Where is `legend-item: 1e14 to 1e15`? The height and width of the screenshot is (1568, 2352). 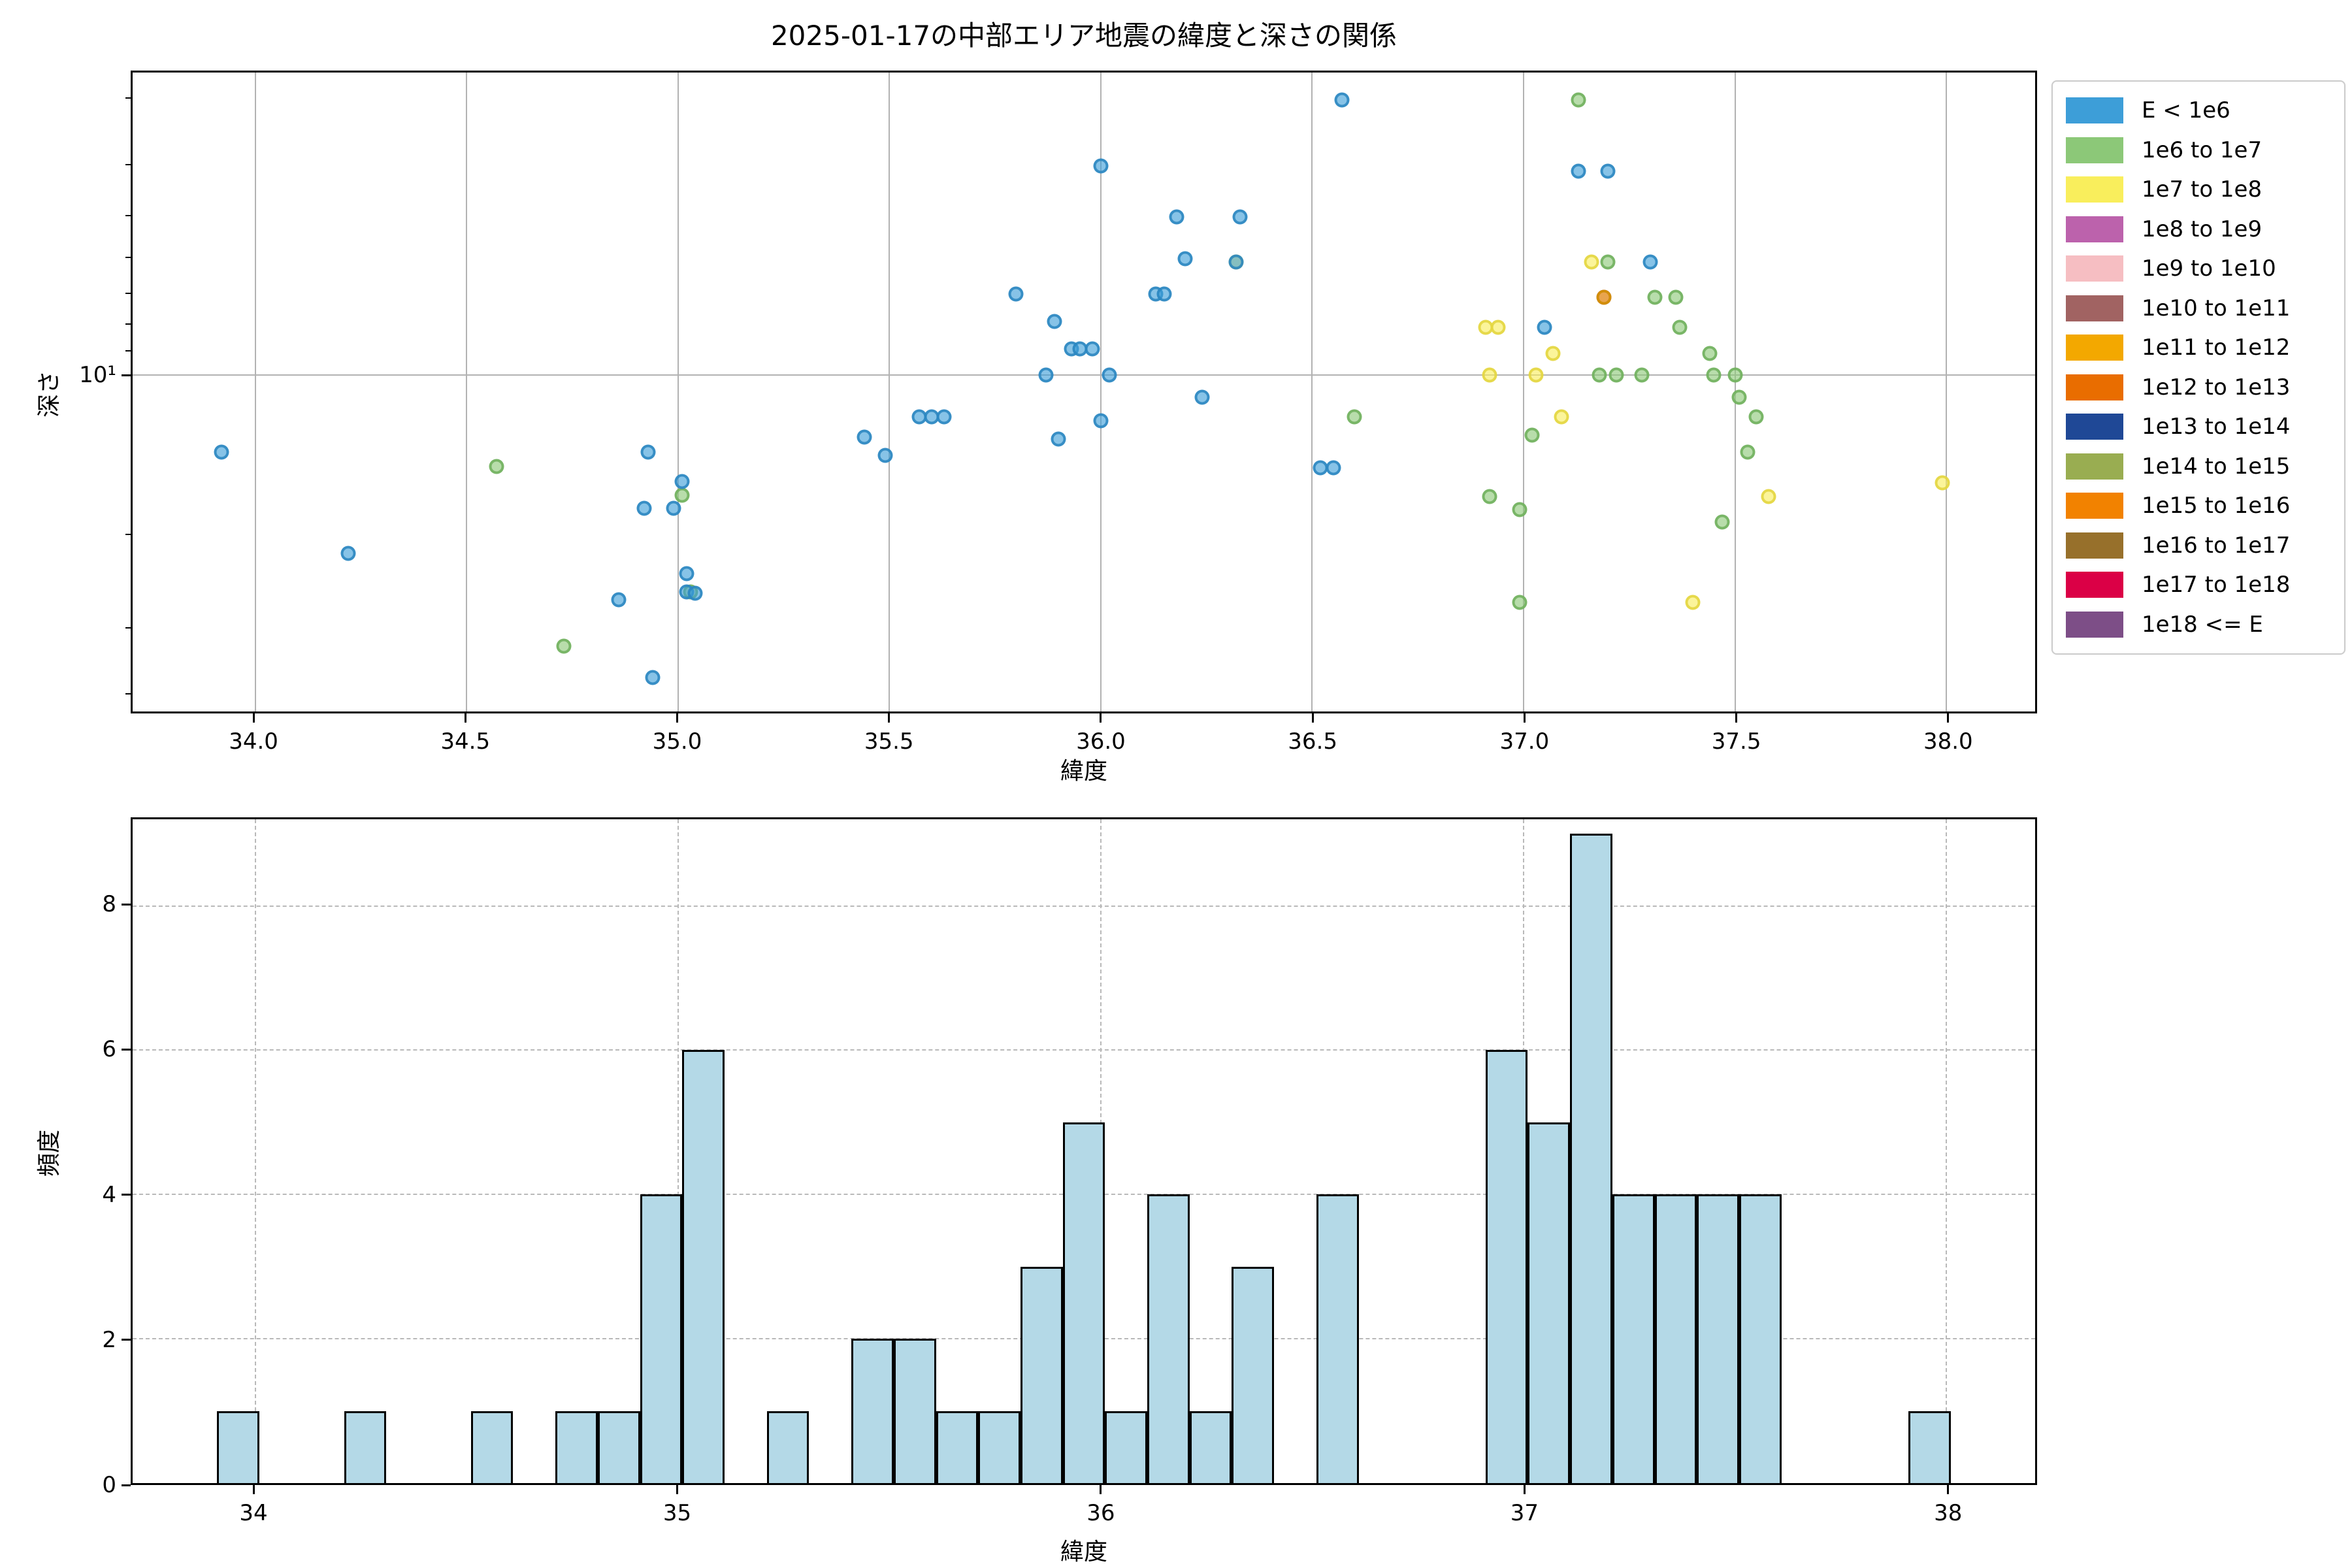
legend-item: 1e14 to 1e15 is located at coordinates (2198, 467).